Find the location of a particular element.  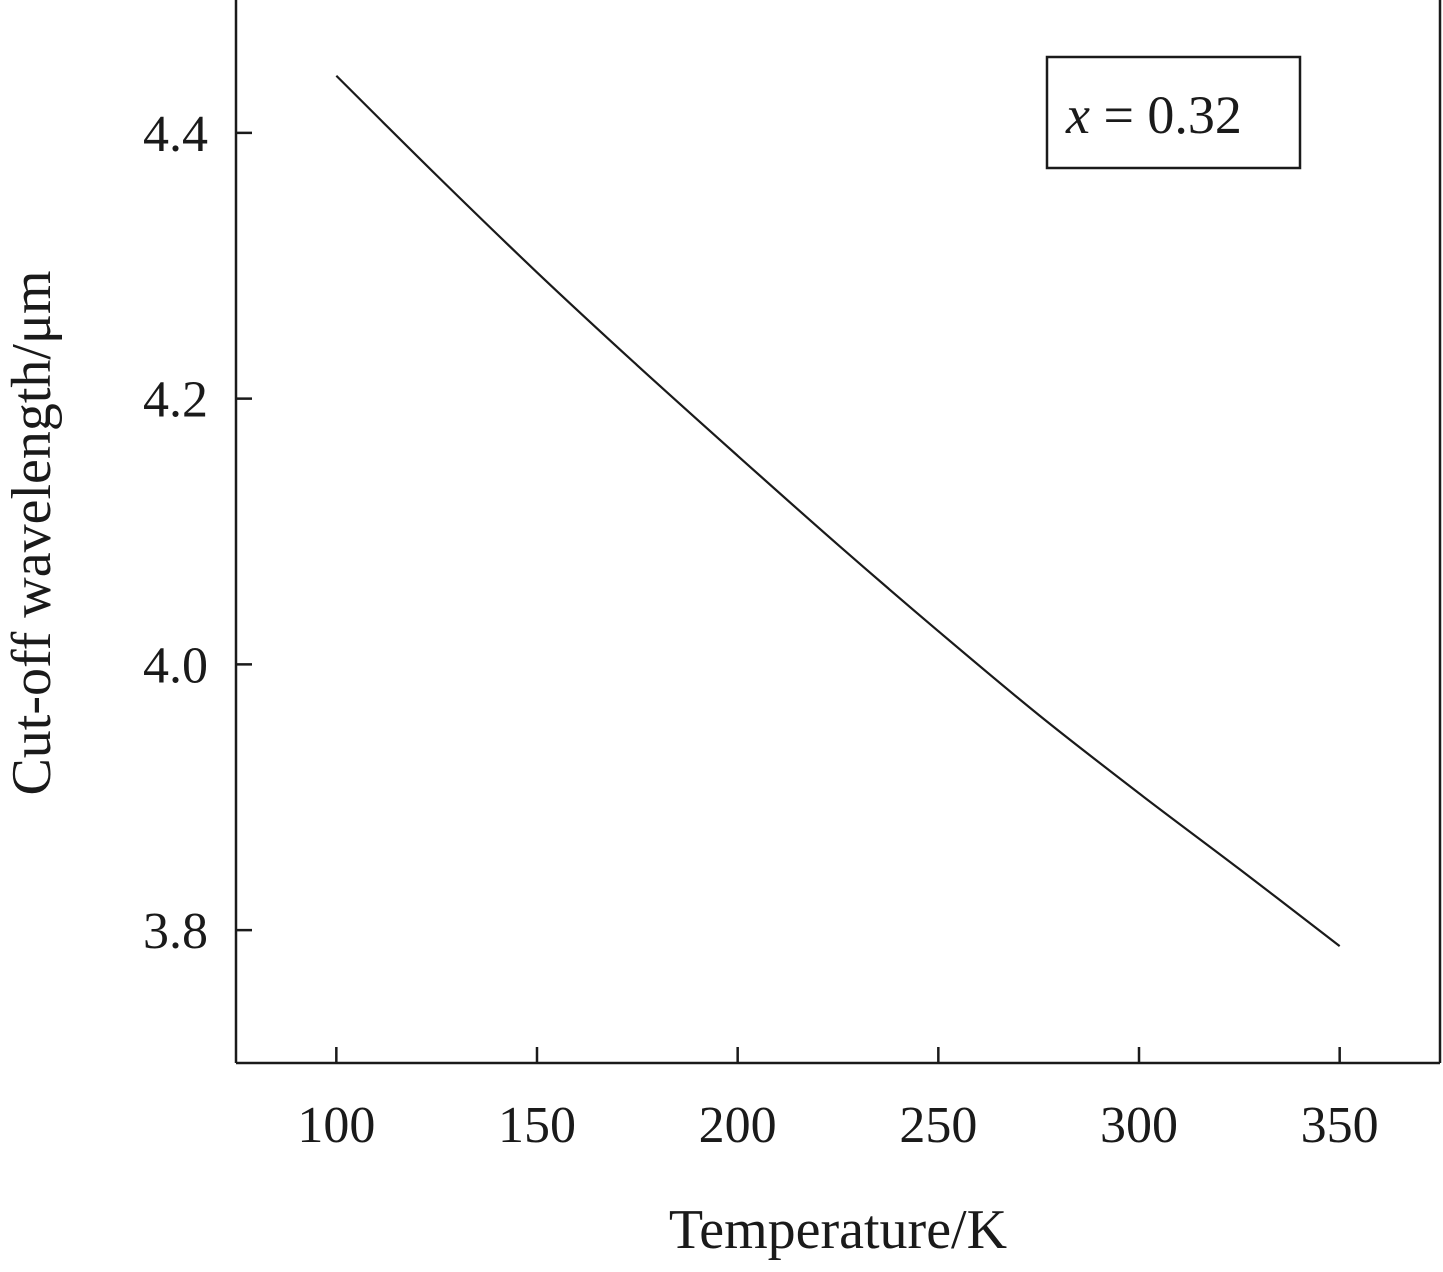

y-tick-label: 4.4 is located at coordinates (175, 134).